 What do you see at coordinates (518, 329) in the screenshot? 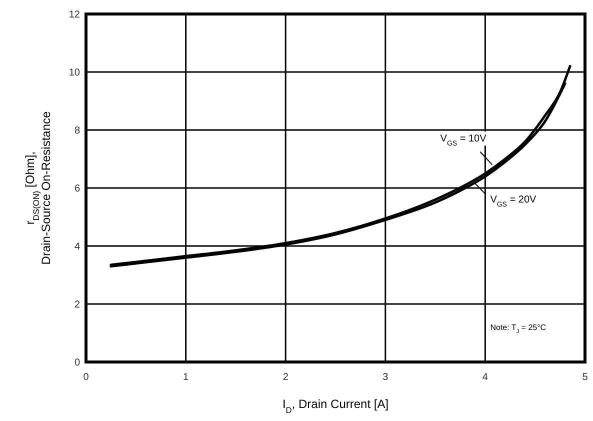
I see `annotation: Note: T$_{J}$ = 25°C` at bounding box center [518, 329].